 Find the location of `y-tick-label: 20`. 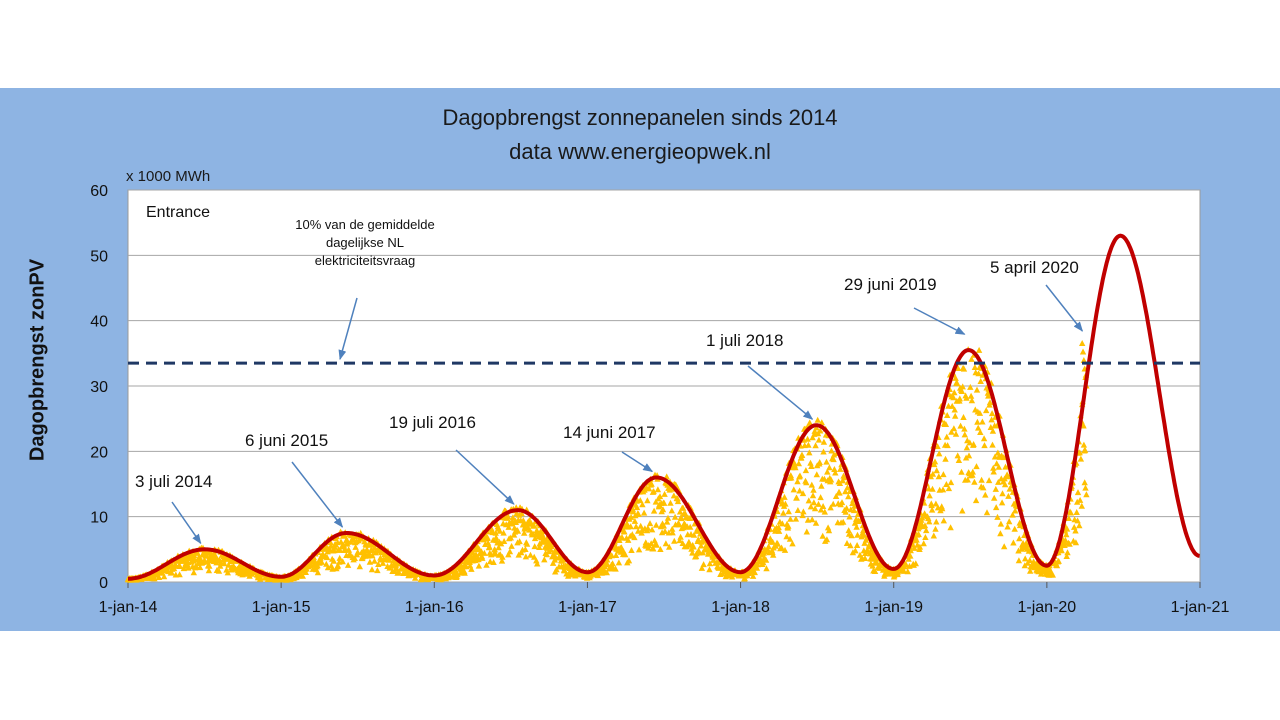

y-tick-label: 20 is located at coordinates (99, 452).